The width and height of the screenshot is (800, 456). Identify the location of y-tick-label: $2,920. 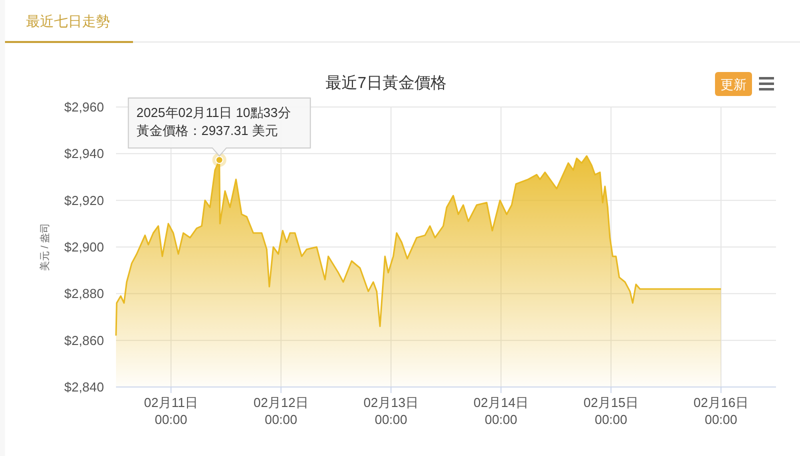
(84, 200).